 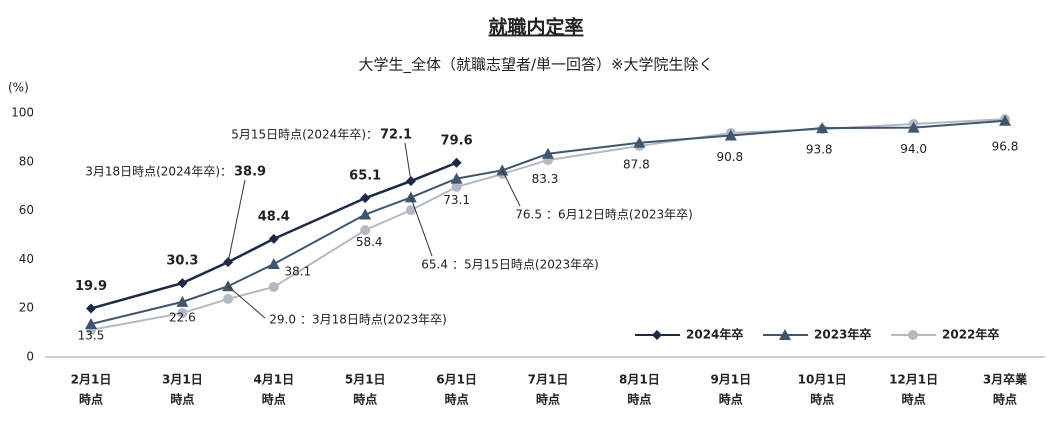 I want to click on annotation: ：6月12日時点(2023年卒), so click(x=619, y=215).